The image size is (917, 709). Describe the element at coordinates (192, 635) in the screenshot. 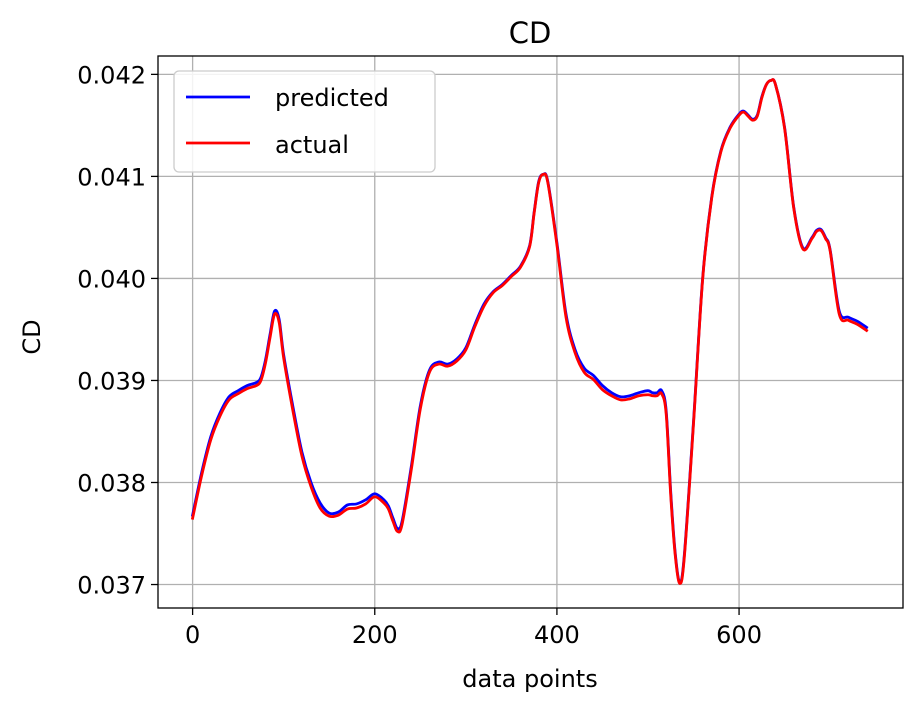

I see `x-tick-label: 0` at that location.